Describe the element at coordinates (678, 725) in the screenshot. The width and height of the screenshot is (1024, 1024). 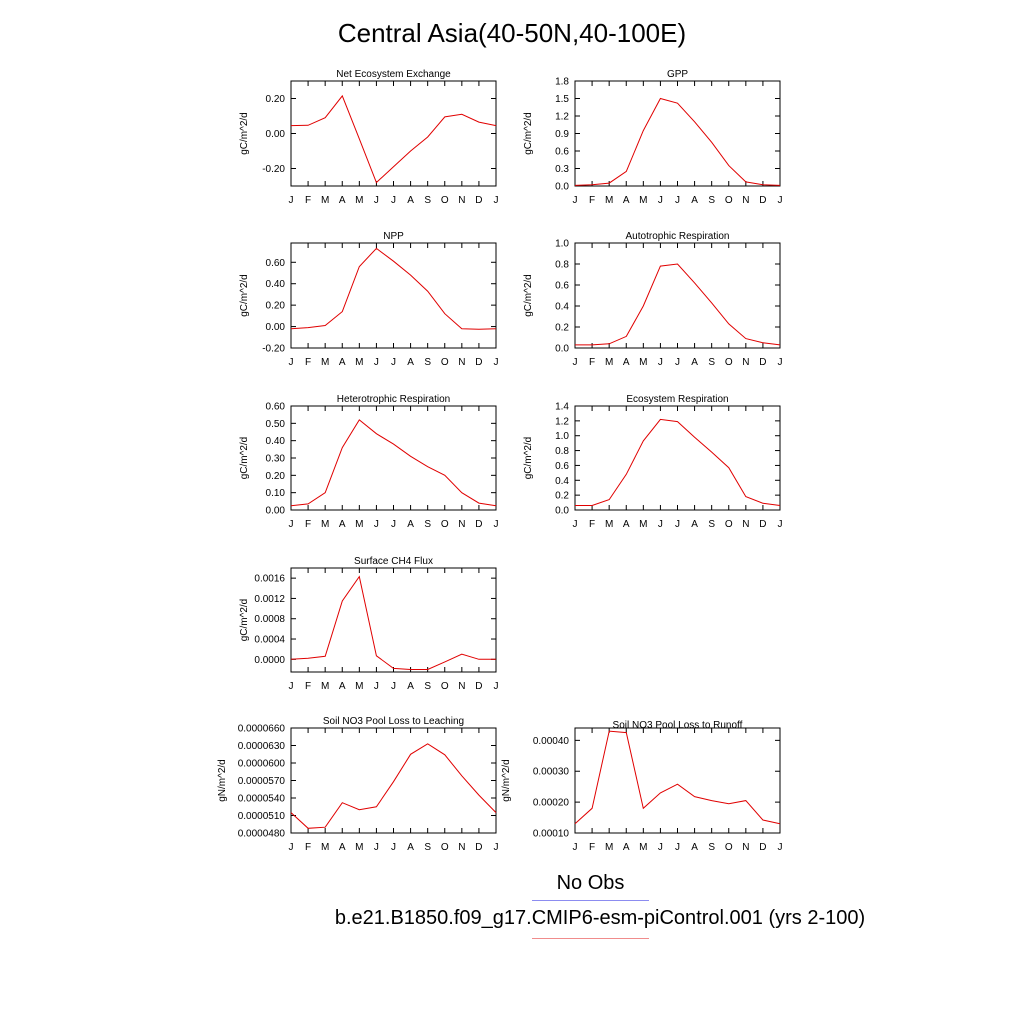
I see `panel-title: Soil NO3 Pool Loss to Runoff` at that location.